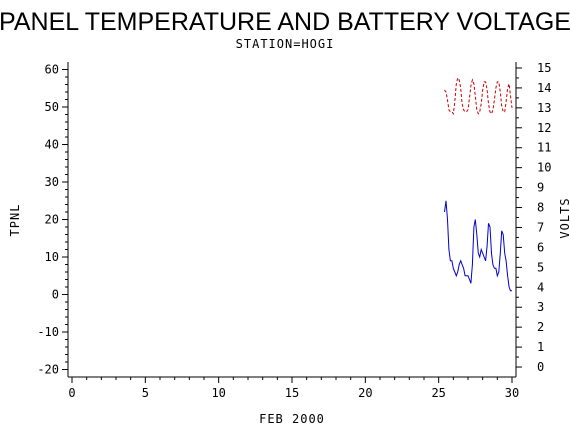  I want to click on right-y-axis-label: VOLTS, so click(564, 217).